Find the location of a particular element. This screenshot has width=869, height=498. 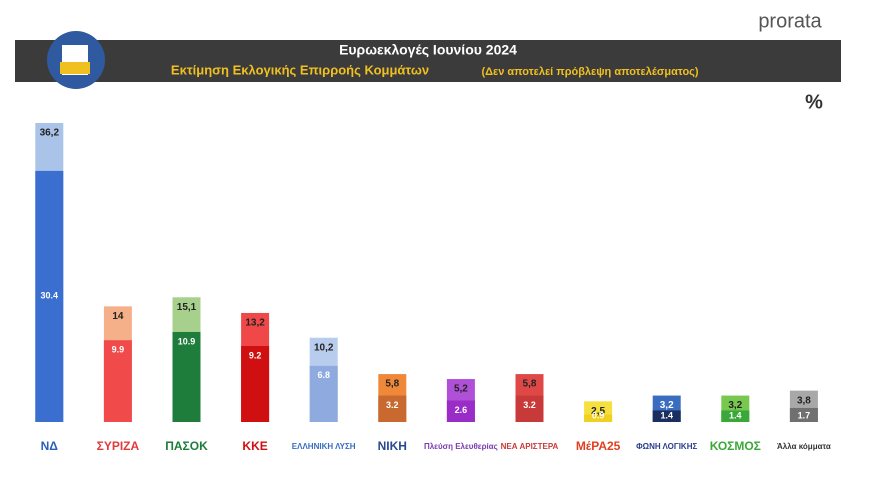

category-label: ΝΙΚΗ is located at coordinates (392, 446).